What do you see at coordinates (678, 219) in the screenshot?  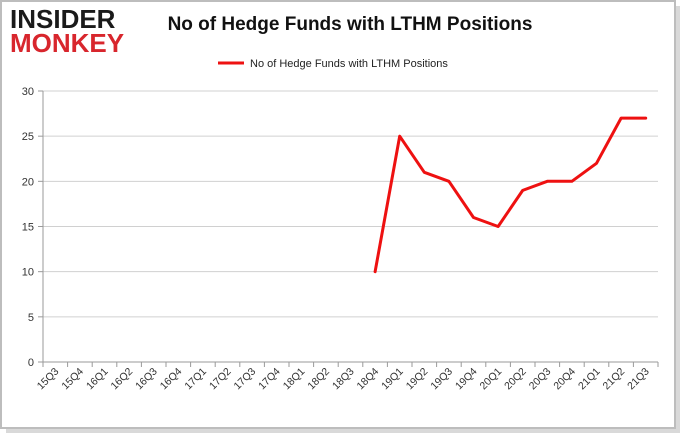 I see `frame-shadow-right` at bounding box center [678, 219].